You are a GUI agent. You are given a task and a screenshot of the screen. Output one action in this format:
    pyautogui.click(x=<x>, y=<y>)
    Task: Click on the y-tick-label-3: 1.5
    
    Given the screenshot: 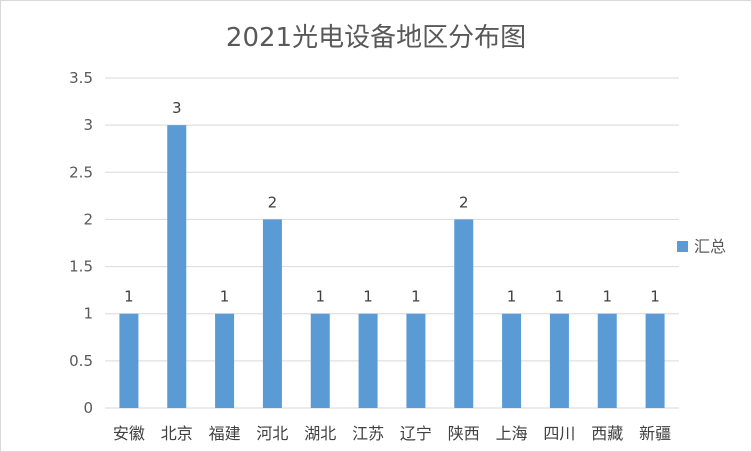 What is the action you would take?
    pyautogui.click(x=81, y=267)
    